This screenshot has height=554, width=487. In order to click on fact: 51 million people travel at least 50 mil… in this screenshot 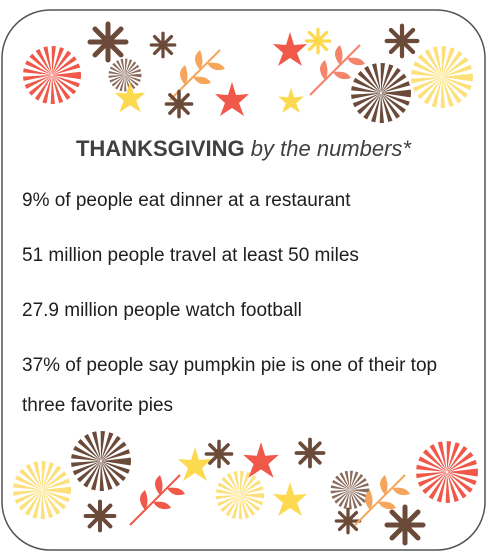, I will do `click(190, 255)`.